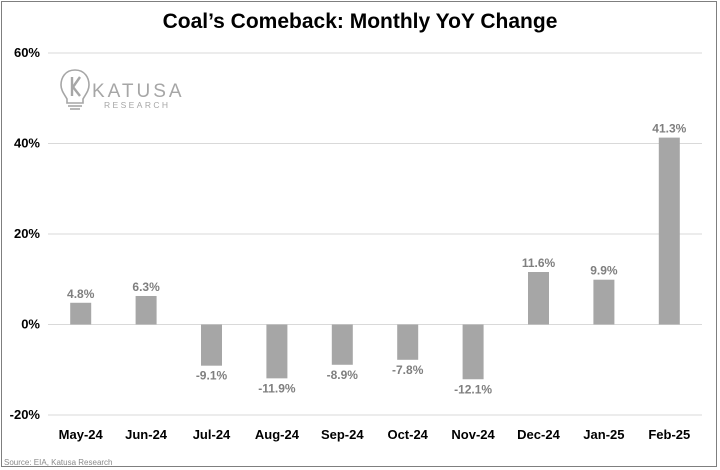 The height and width of the screenshot is (470, 720). I want to click on data-label: 4.8%, so click(81, 294).